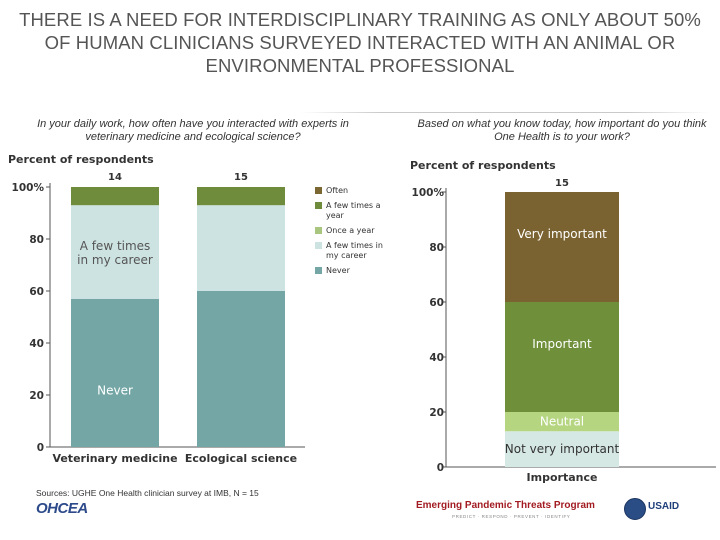  What do you see at coordinates (28, 188) in the screenshot?
I see `left-y-tick-label: 100%` at bounding box center [28, 188].